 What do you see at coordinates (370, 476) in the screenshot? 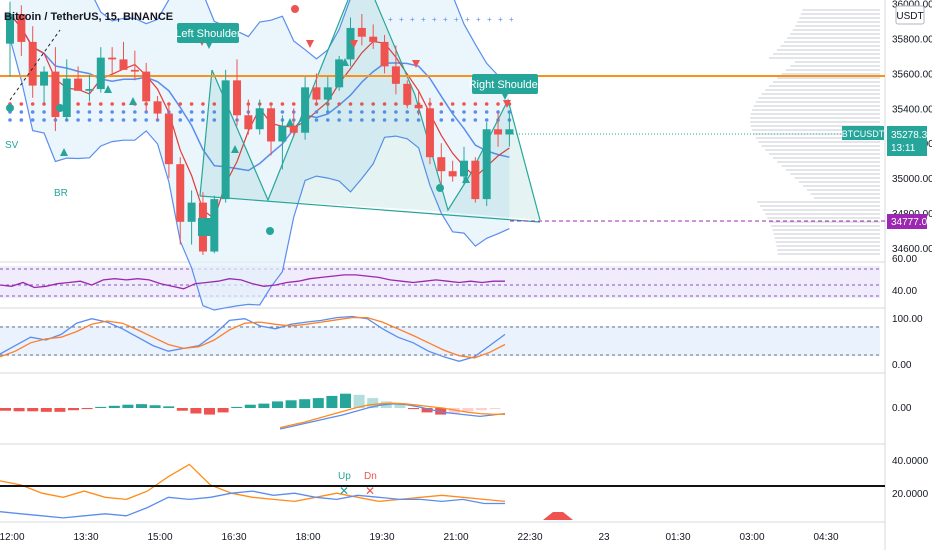
I see `dn-label: Dn` at bounding box center [370, 476].